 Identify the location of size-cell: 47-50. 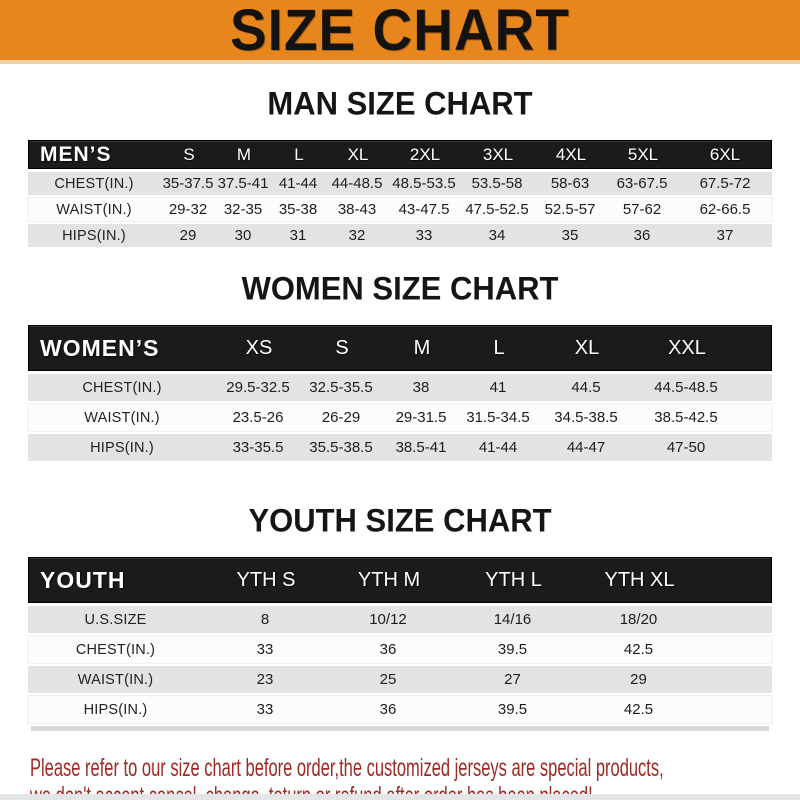
(686, 447).